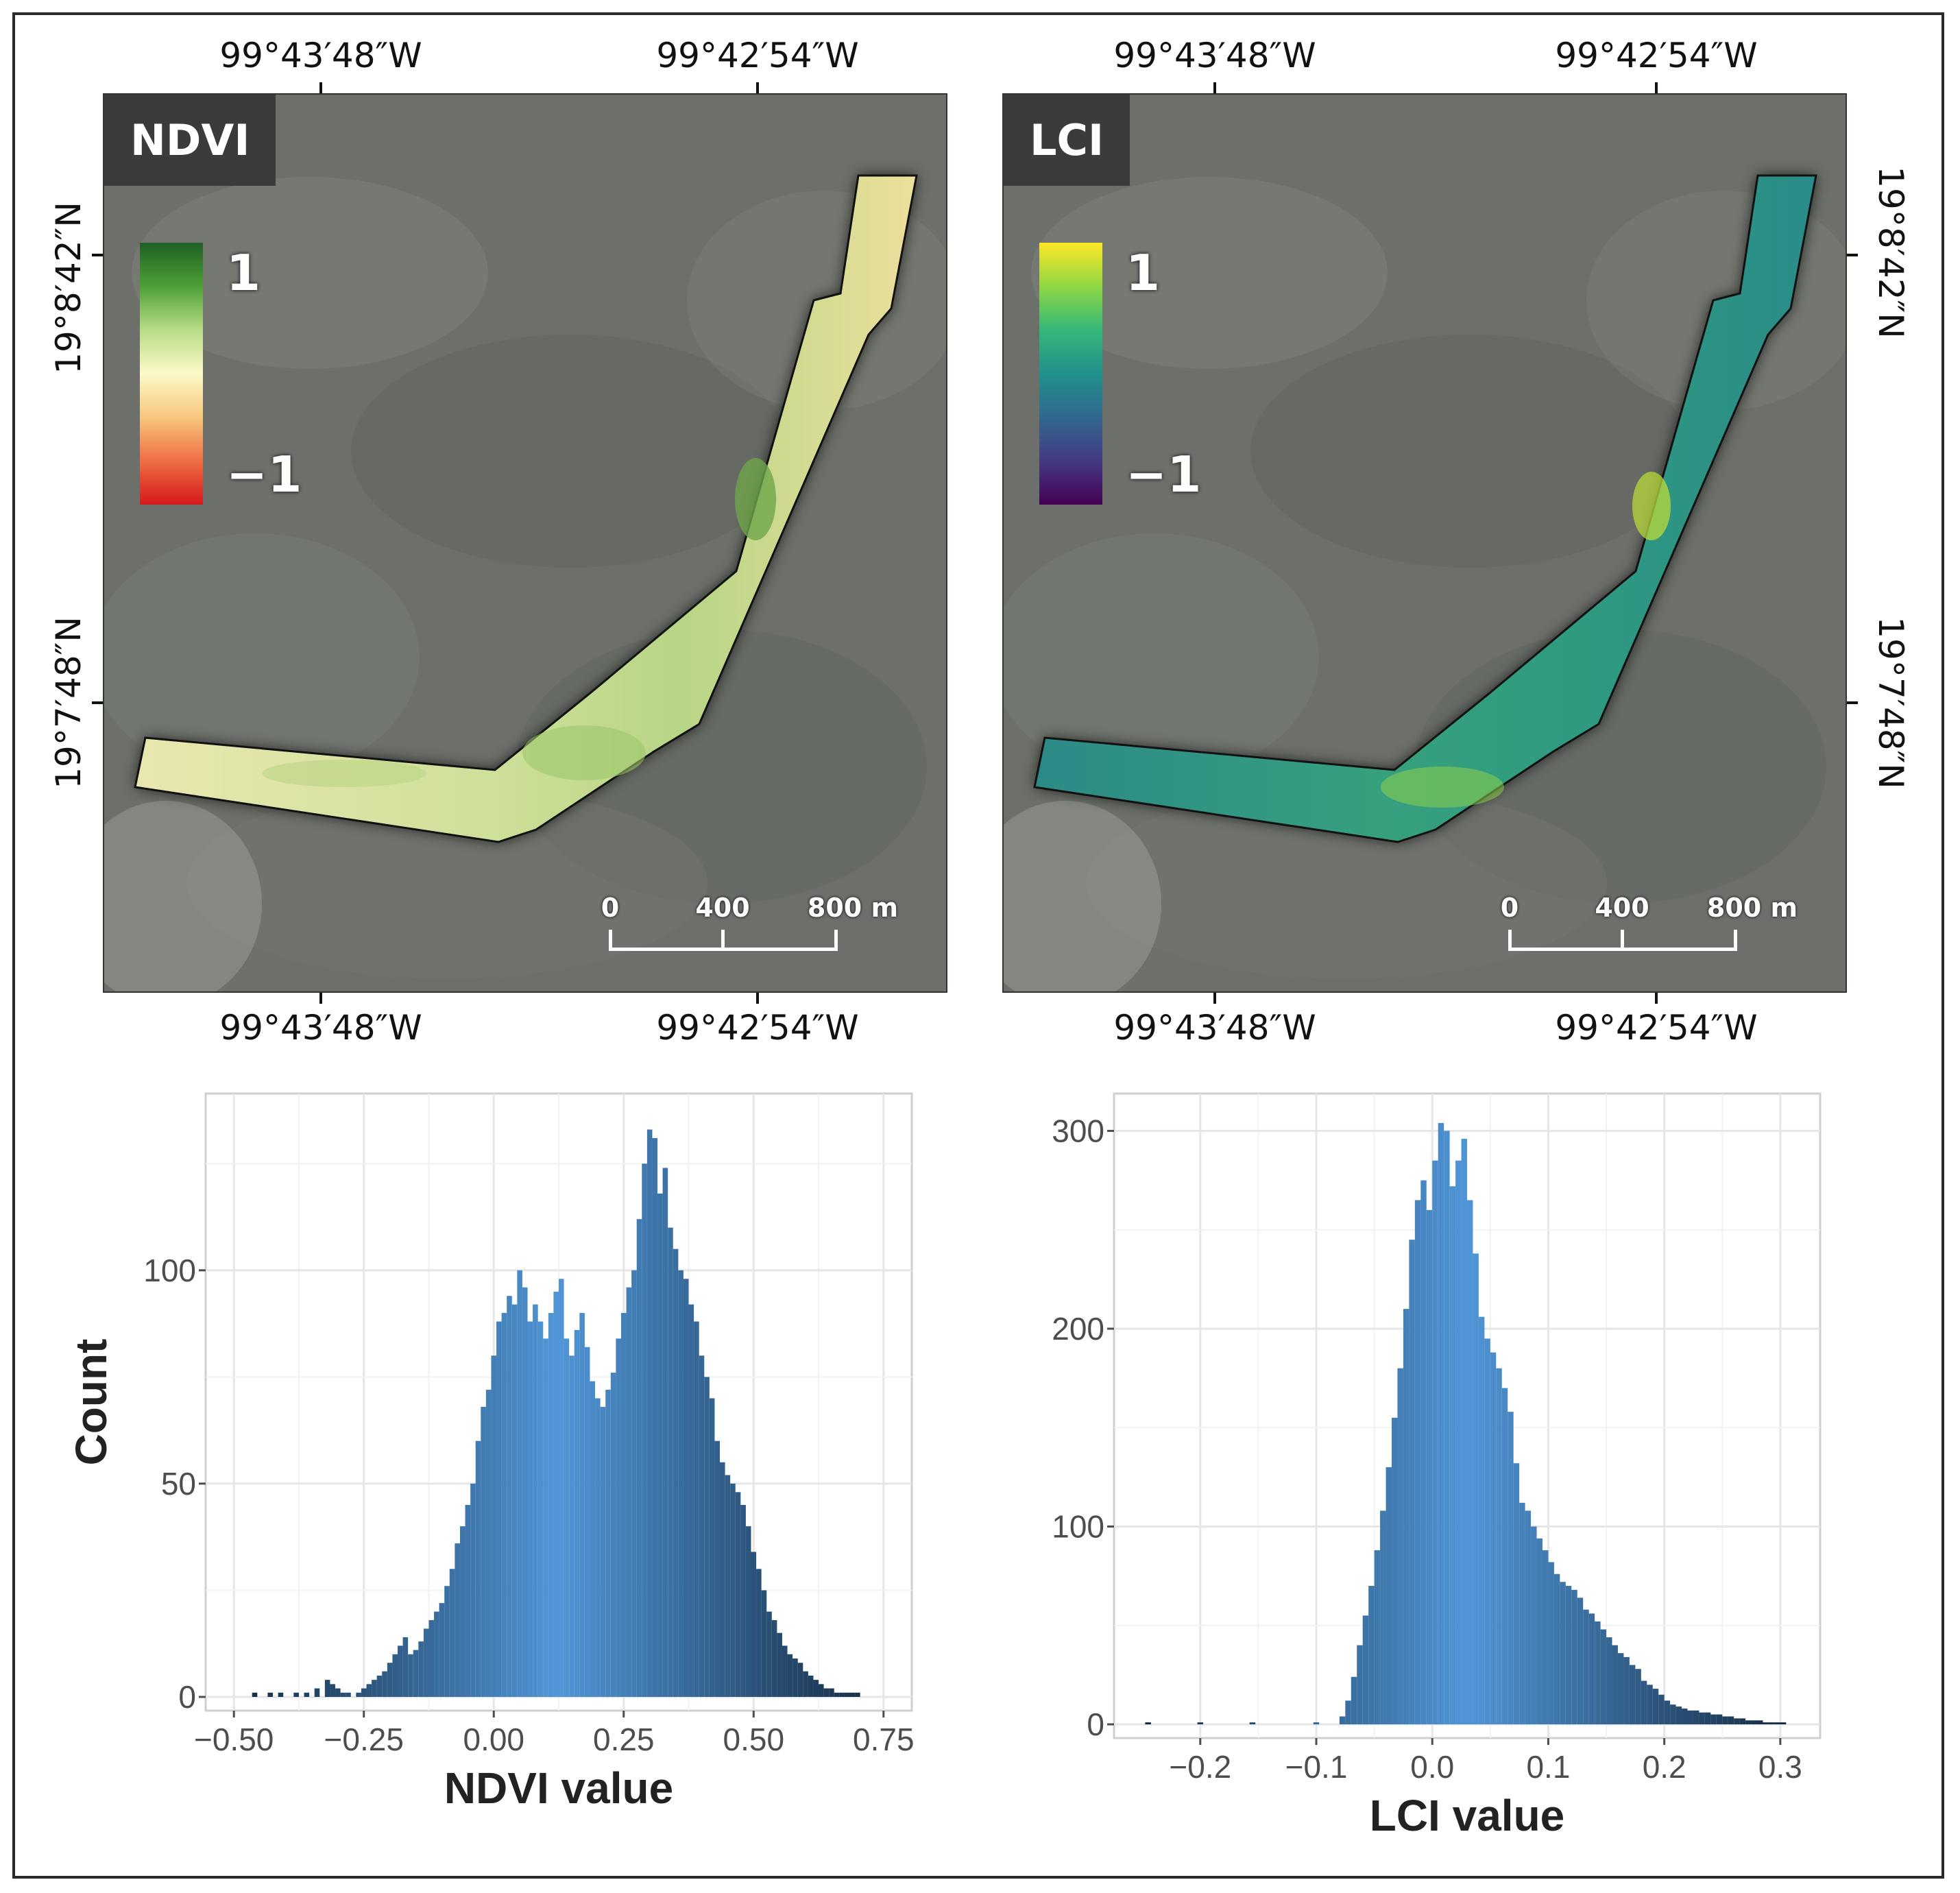  What do you see at coordinates (884, 1739) in the screenshot?
I see `ndvi-xtick-label: 0.75` at bounding box center [884, 1739].